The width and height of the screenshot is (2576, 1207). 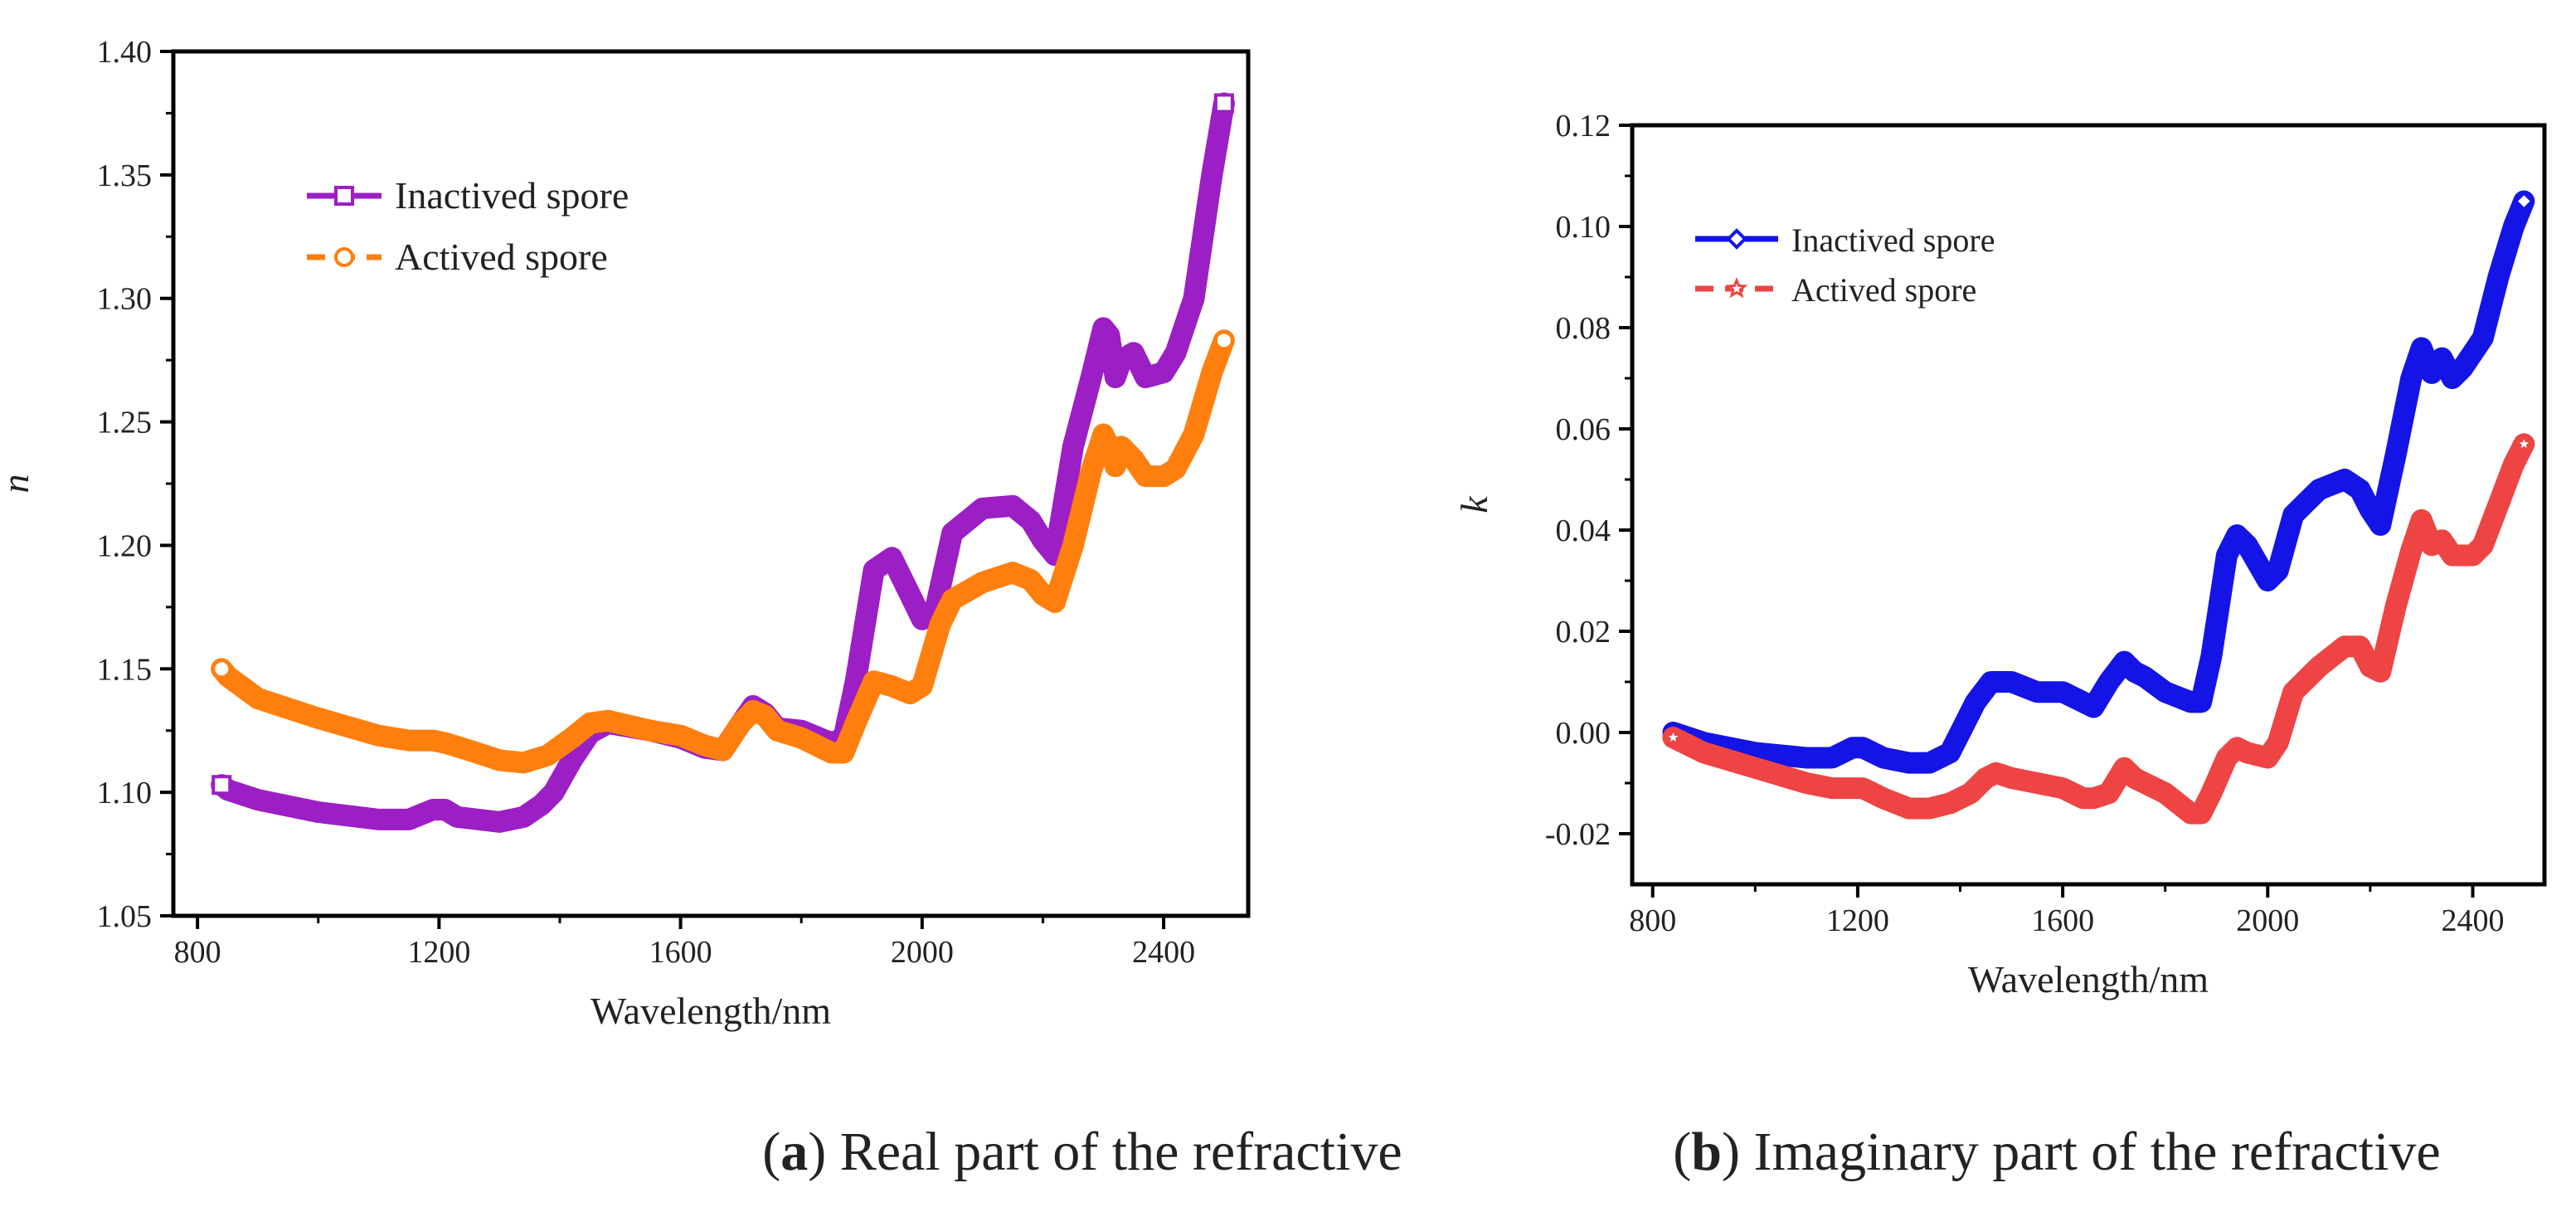 What do you see at coordinates (125, 793) in the screenshot?
I see `y-tick-label: 1.10` at bounding box center [125, 793].